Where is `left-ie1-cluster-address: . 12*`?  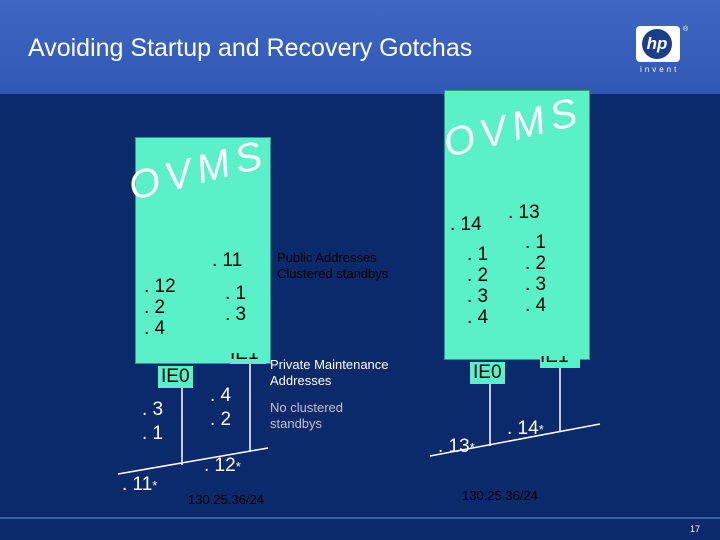 left-ie1-cluster-address: . 12* is located at coordinates (222, 465).